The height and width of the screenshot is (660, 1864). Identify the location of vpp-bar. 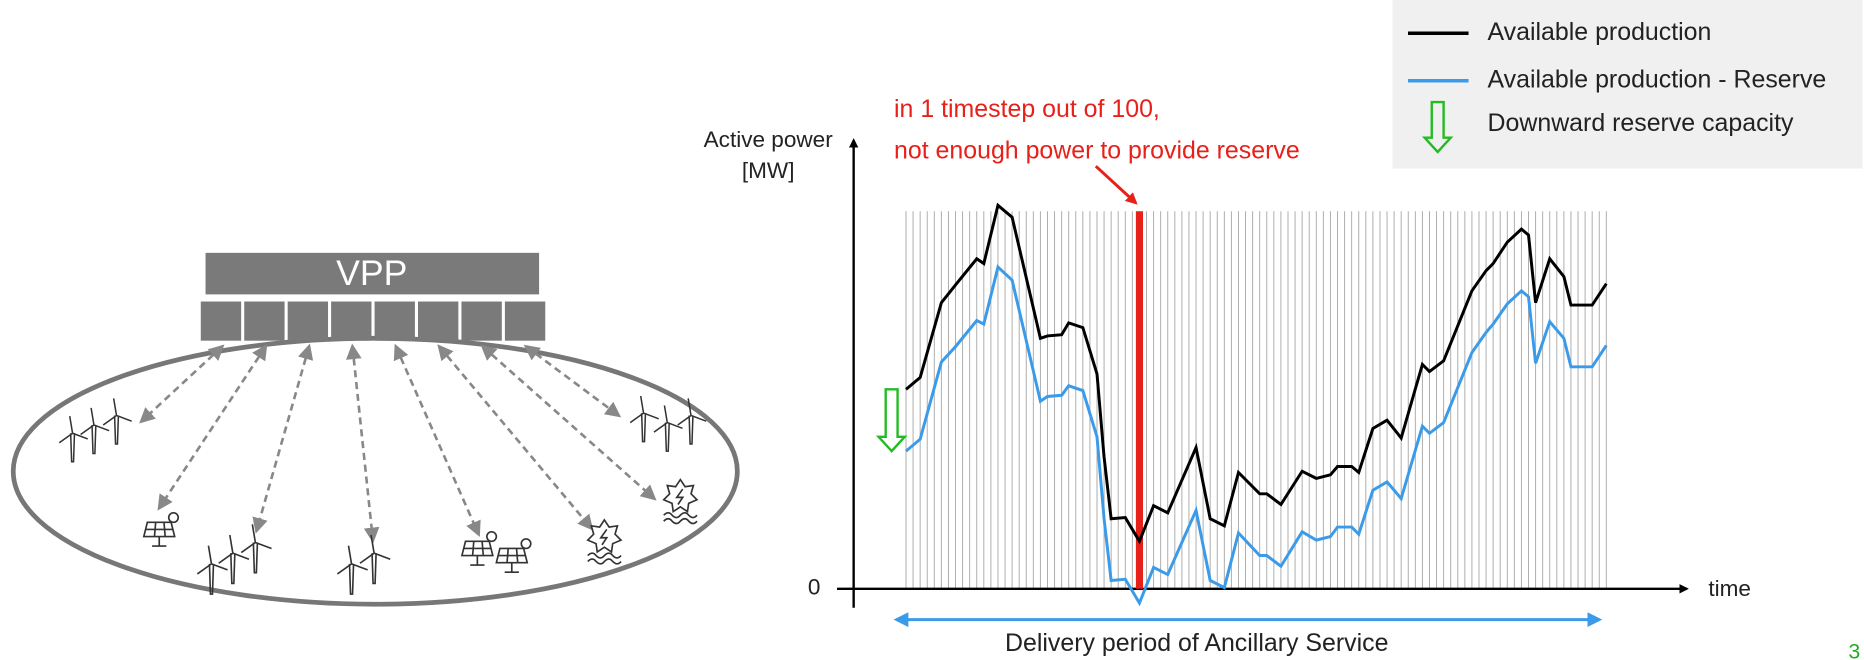
(372, 273).